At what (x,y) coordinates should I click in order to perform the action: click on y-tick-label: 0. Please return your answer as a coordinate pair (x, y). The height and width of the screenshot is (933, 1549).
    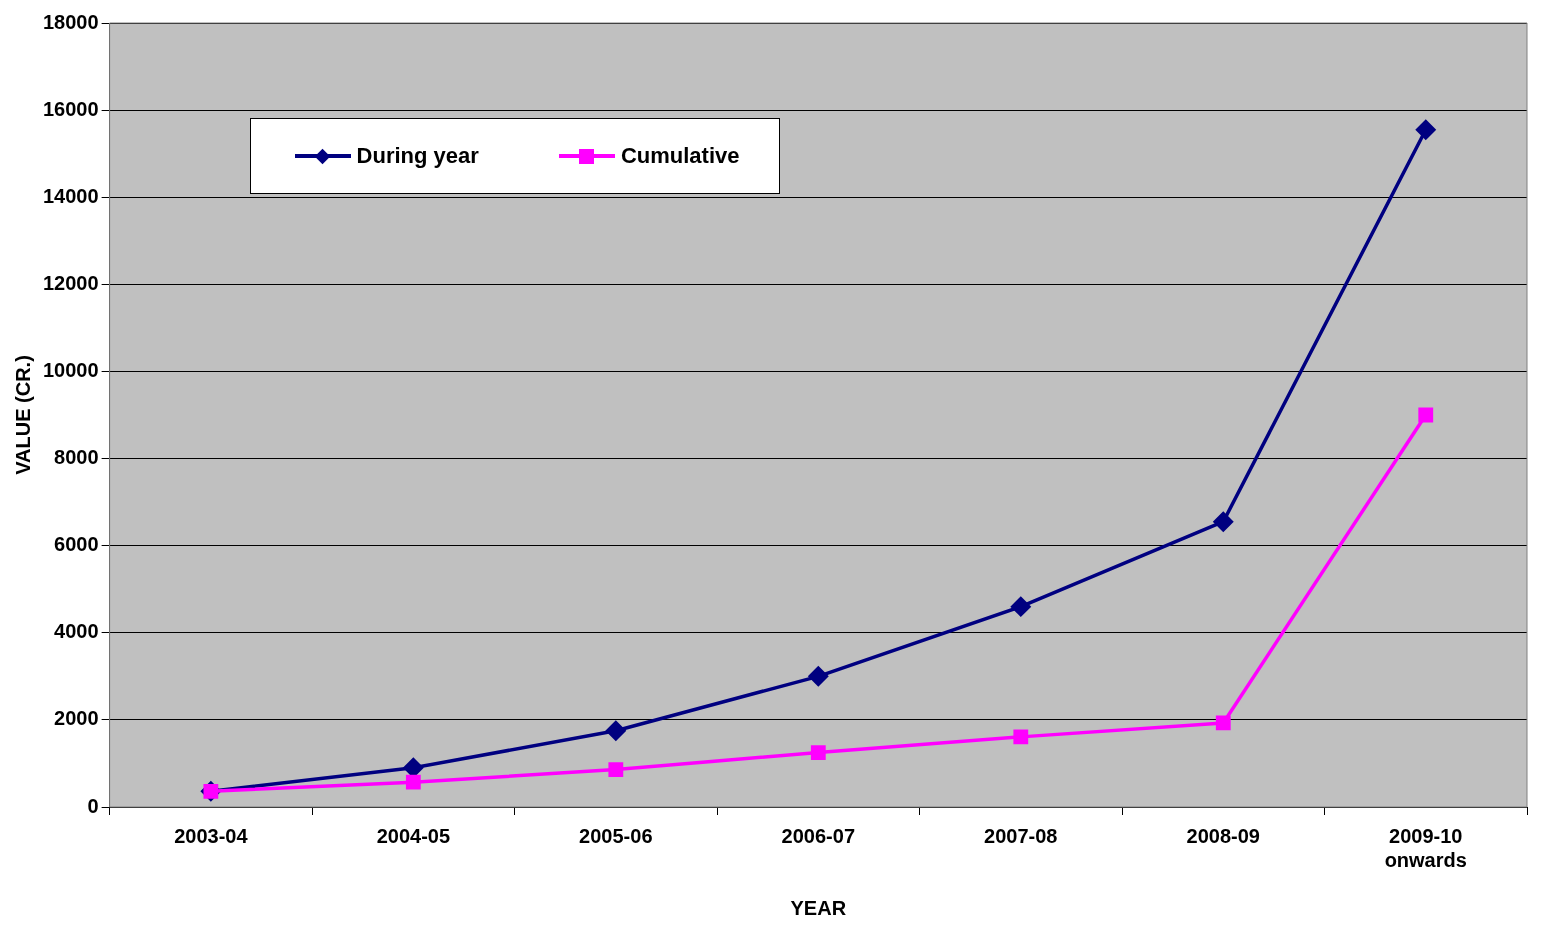
    Looking at the image, I should click on (93, 805).